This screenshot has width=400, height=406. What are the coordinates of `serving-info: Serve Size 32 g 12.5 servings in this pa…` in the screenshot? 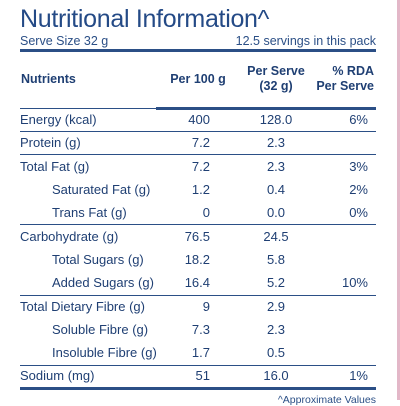 It's located at (198, 41).